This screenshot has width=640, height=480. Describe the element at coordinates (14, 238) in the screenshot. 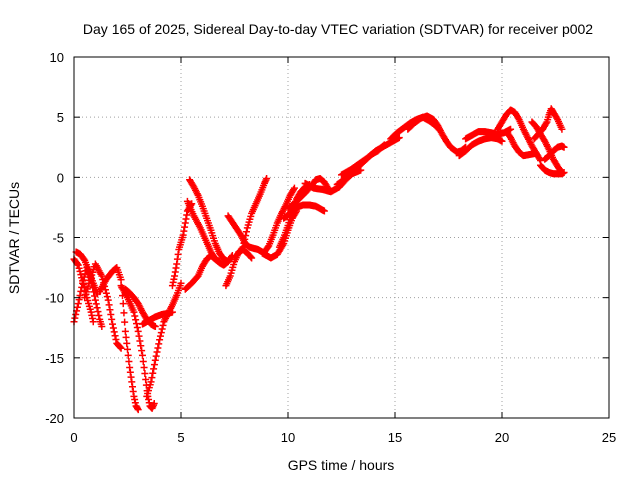

I see `y-axis-title: SDTVAR / TECUs` at that location.